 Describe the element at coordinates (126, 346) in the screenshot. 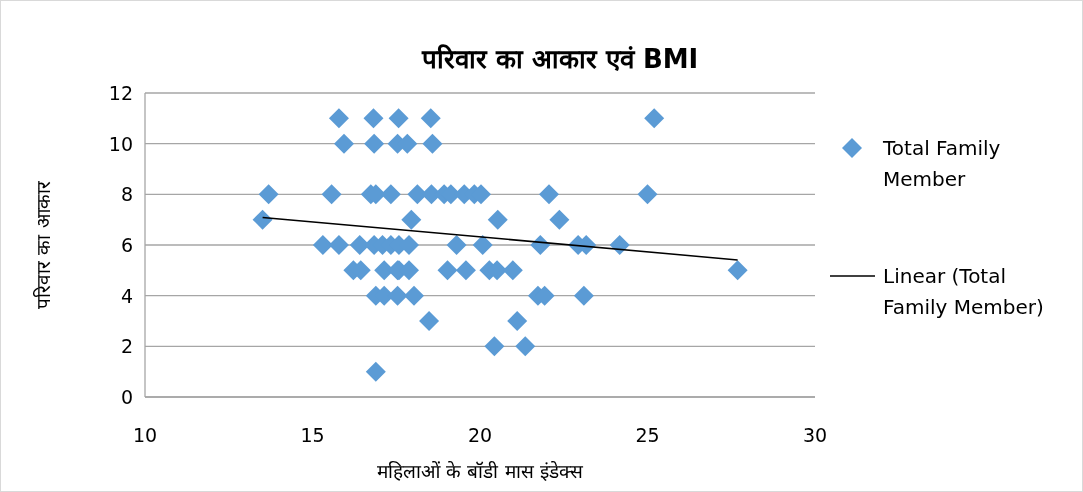

I see `y-tick-label: 2` at that location.